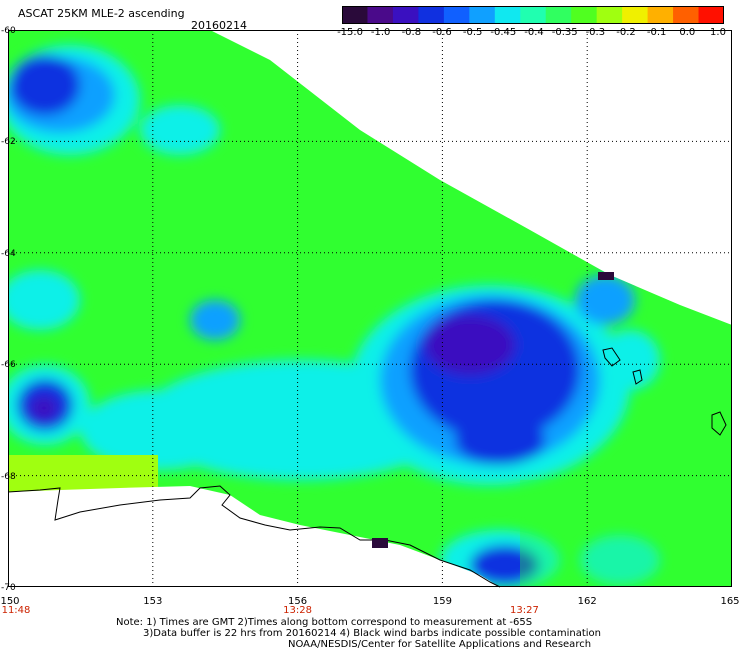  What do you see at coordinates (564, 32) in the screenshot?
I see `colorbar-tick-label: -0.35` at bounding box center [564, 32].